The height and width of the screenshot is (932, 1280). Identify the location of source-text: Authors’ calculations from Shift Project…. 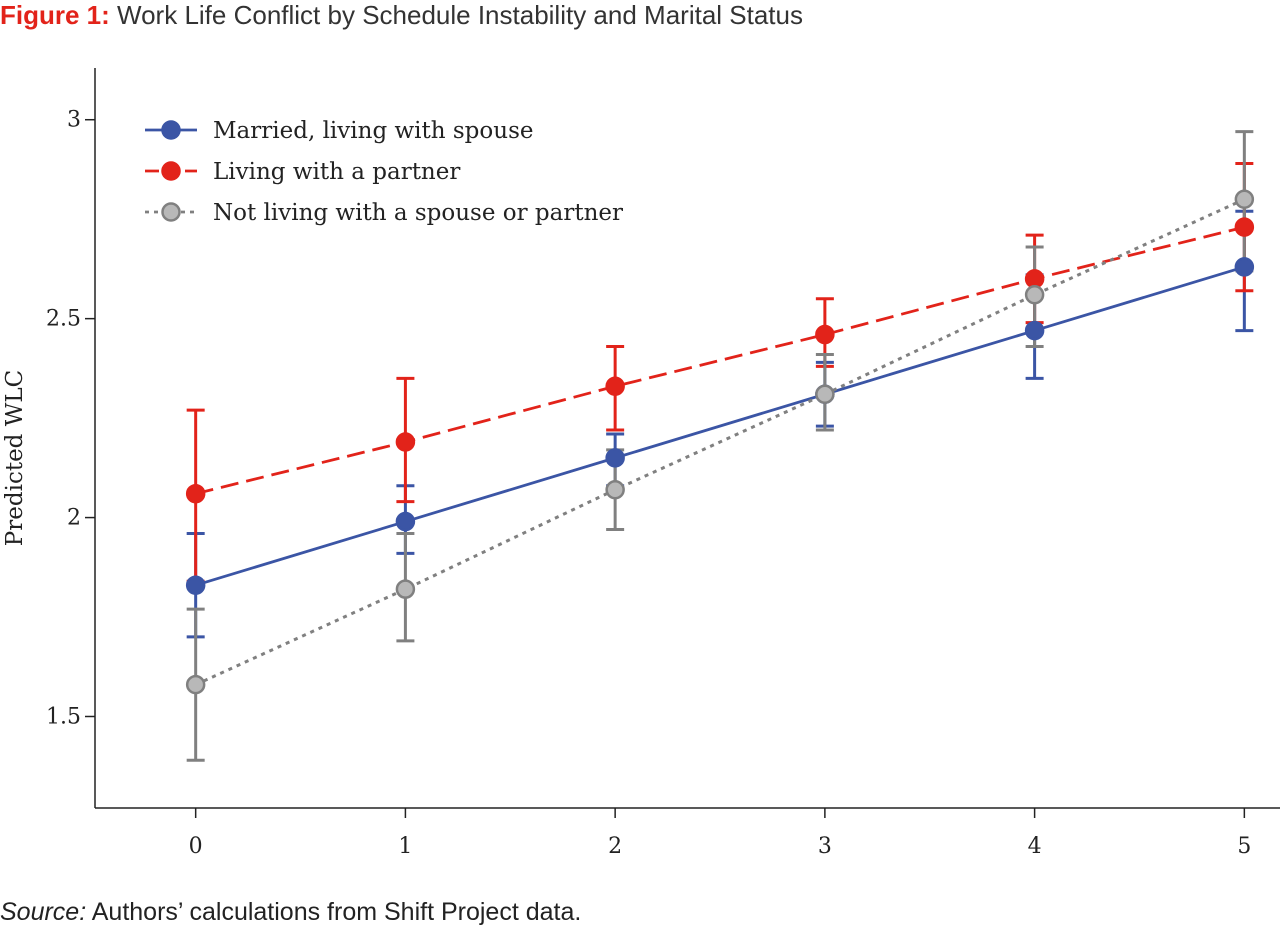
(336, 912).